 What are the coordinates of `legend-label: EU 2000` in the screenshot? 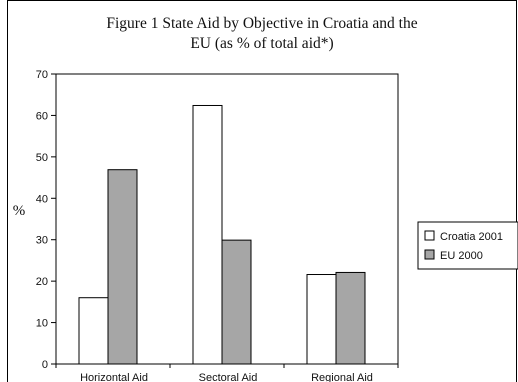 It's located at (461, 256).